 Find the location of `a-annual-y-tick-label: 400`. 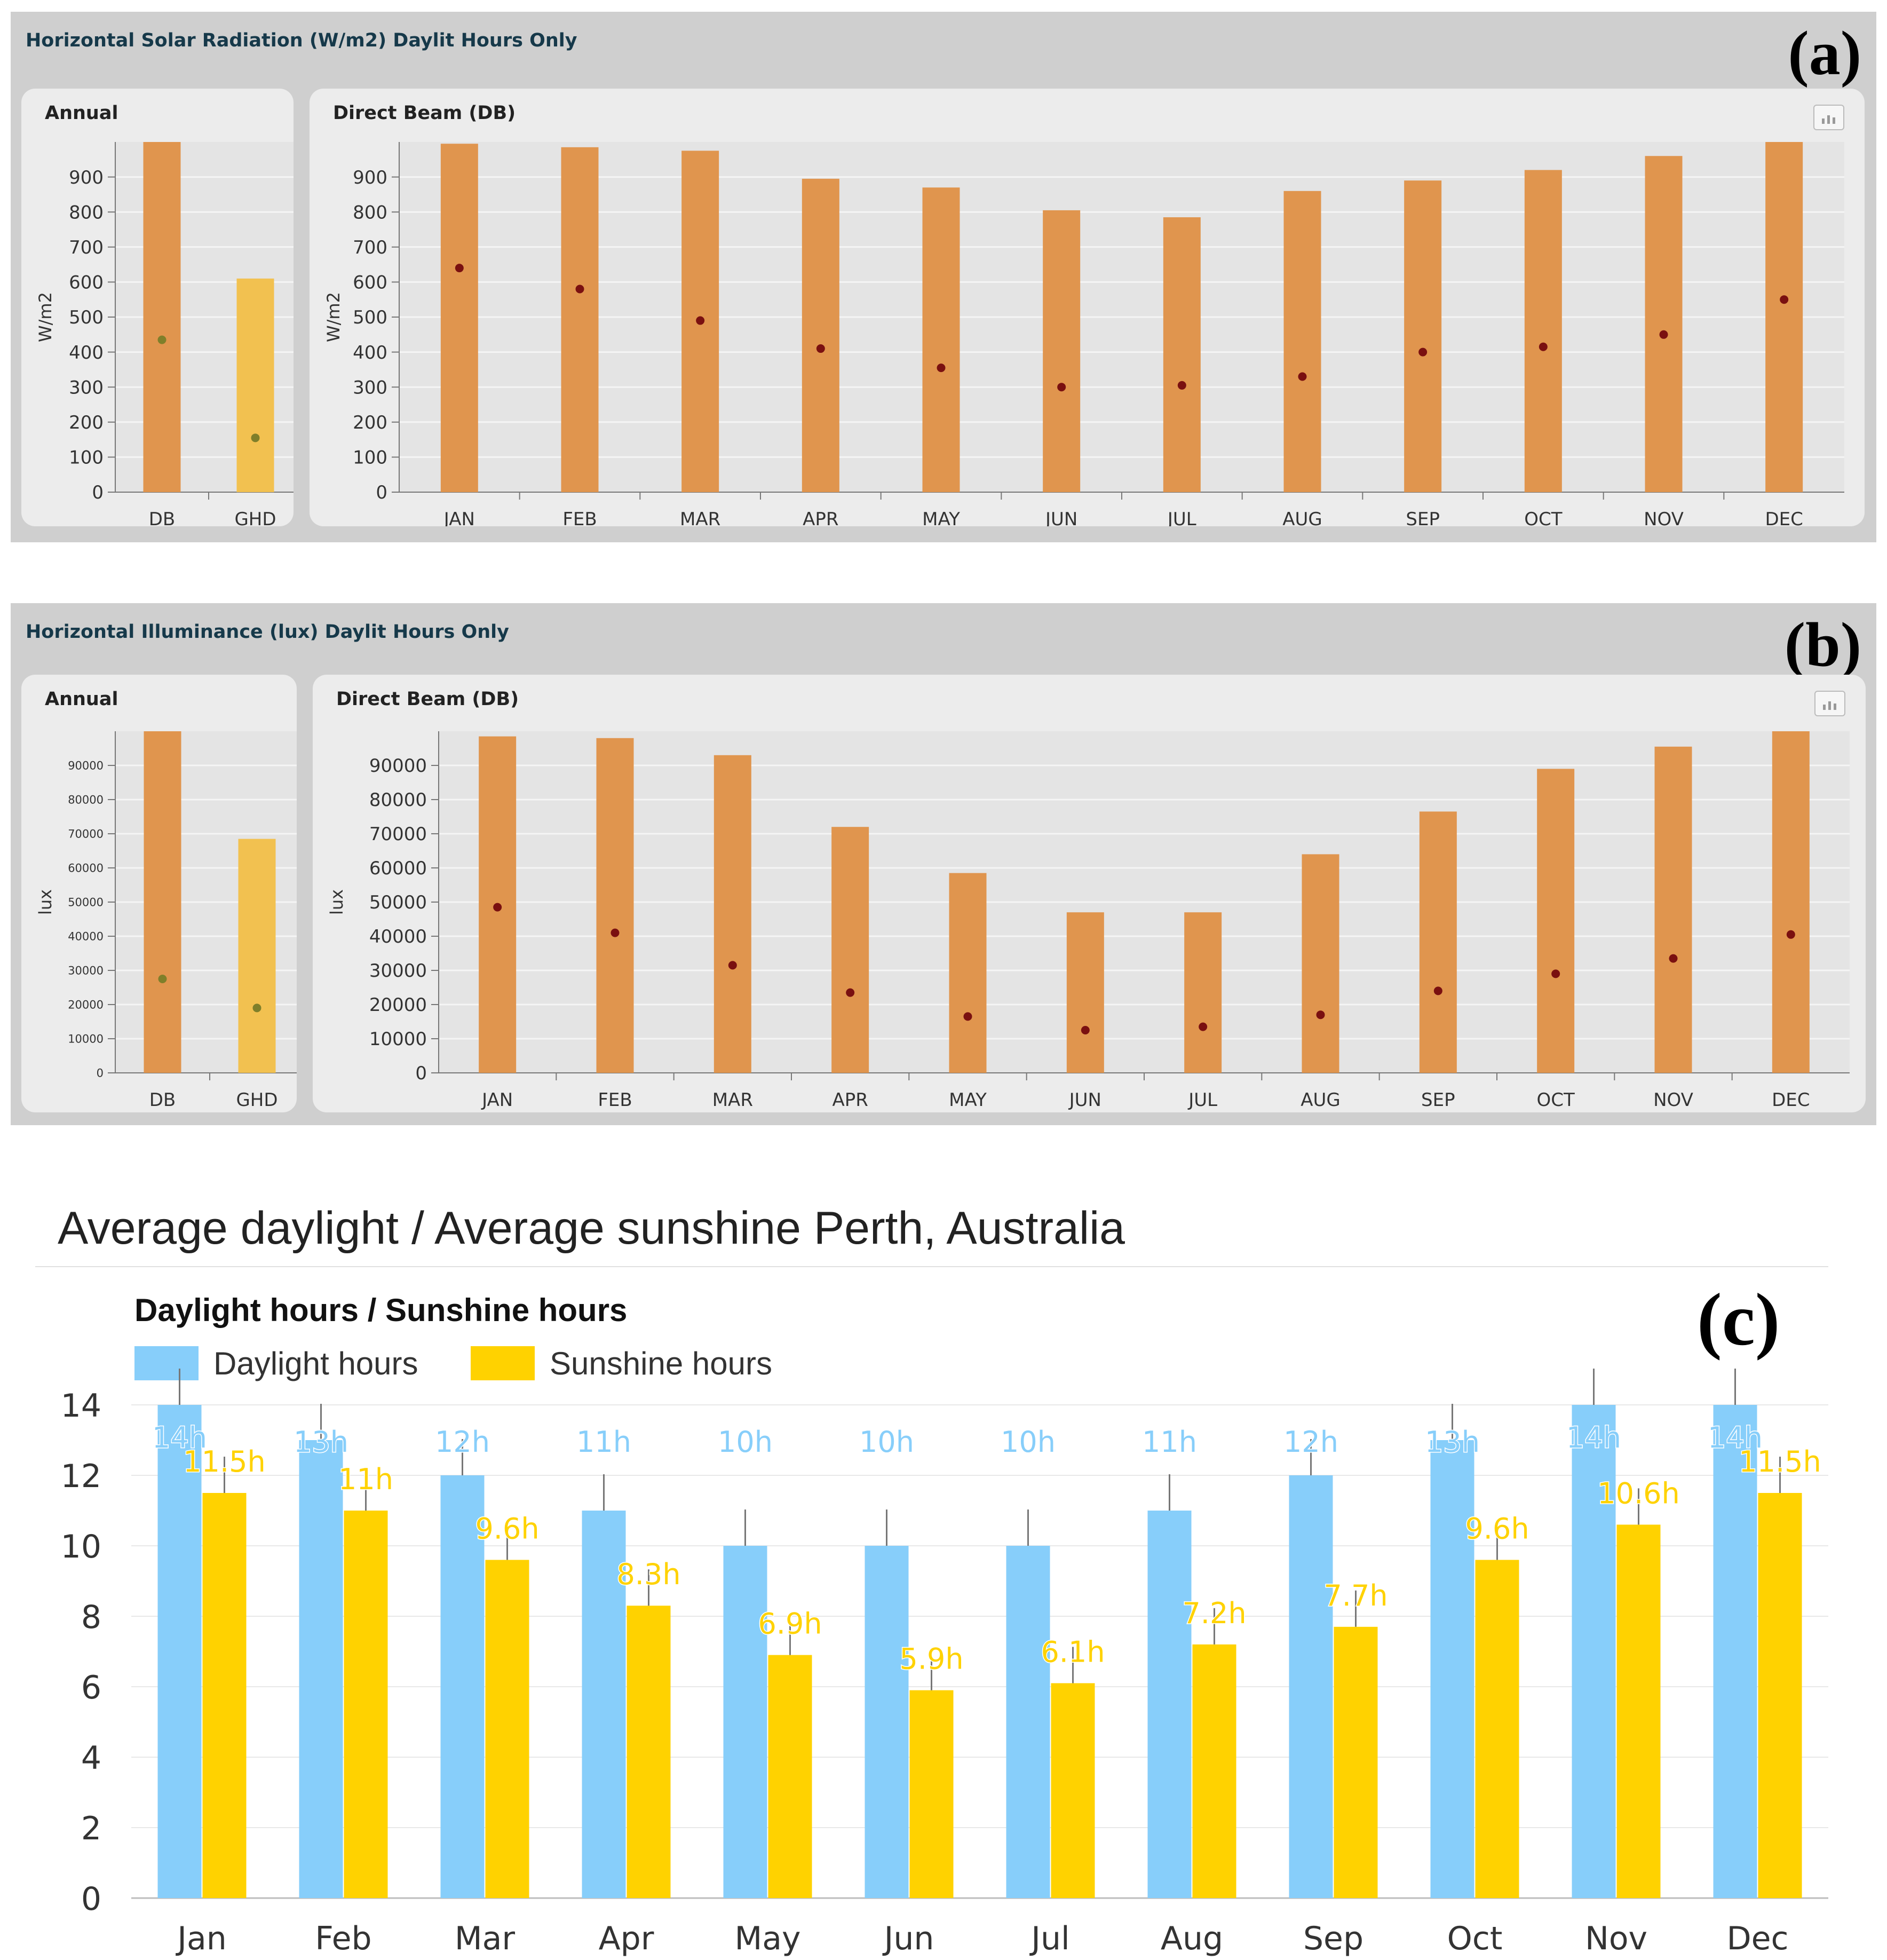

a-annual-y-tick-label: 400 is located at coordinates (86, 352).